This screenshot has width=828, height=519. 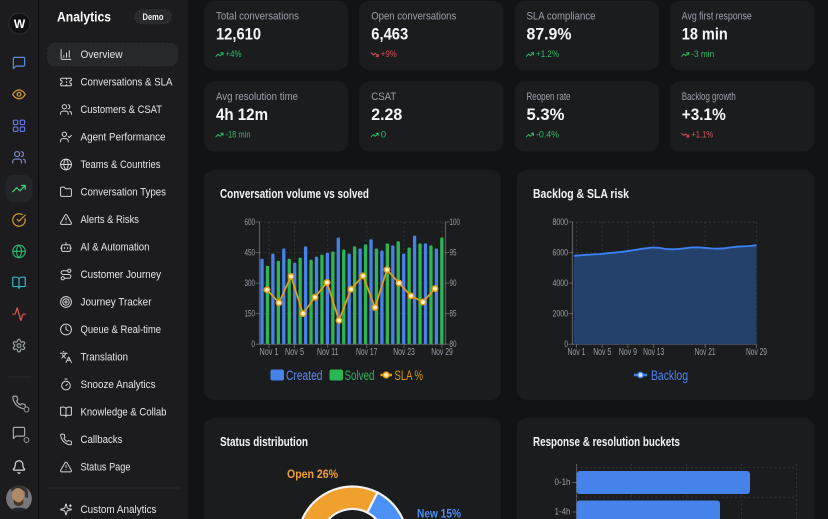 What do you see at coordinates (234, 54) in the screenshot?
I see `svg-text: +4%` at bounding box center [234, 54].